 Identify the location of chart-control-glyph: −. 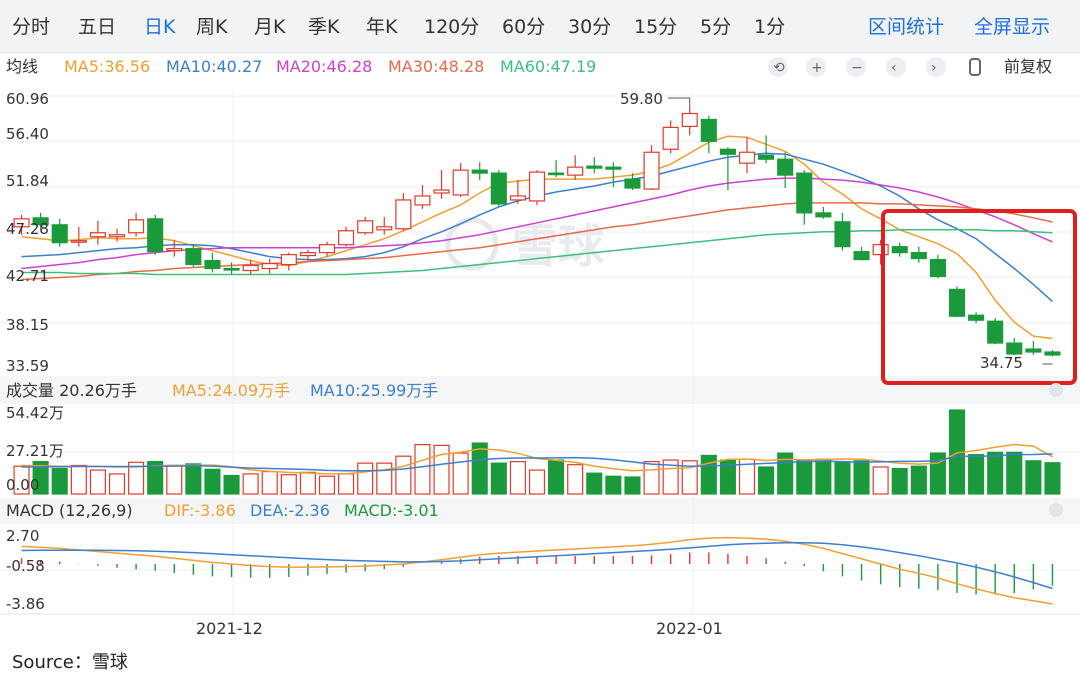
(857, 68).